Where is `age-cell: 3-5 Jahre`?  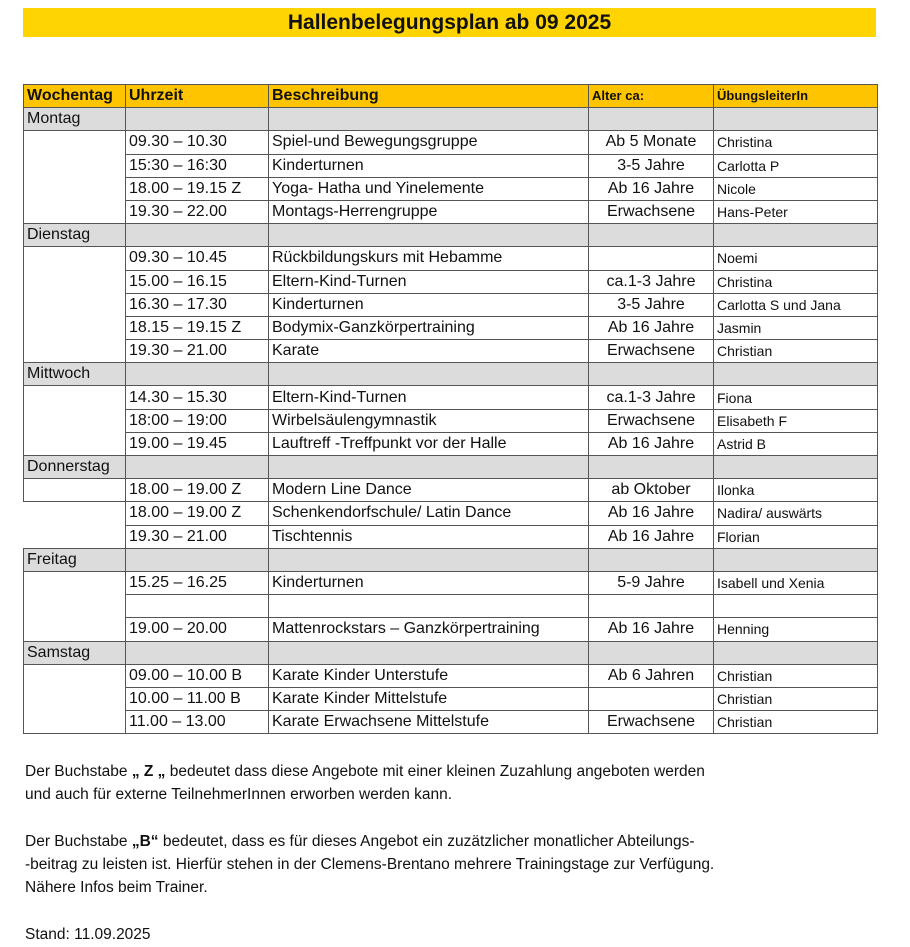
age-cell: 3-5 Jahre is located at coordinates (651, 304).